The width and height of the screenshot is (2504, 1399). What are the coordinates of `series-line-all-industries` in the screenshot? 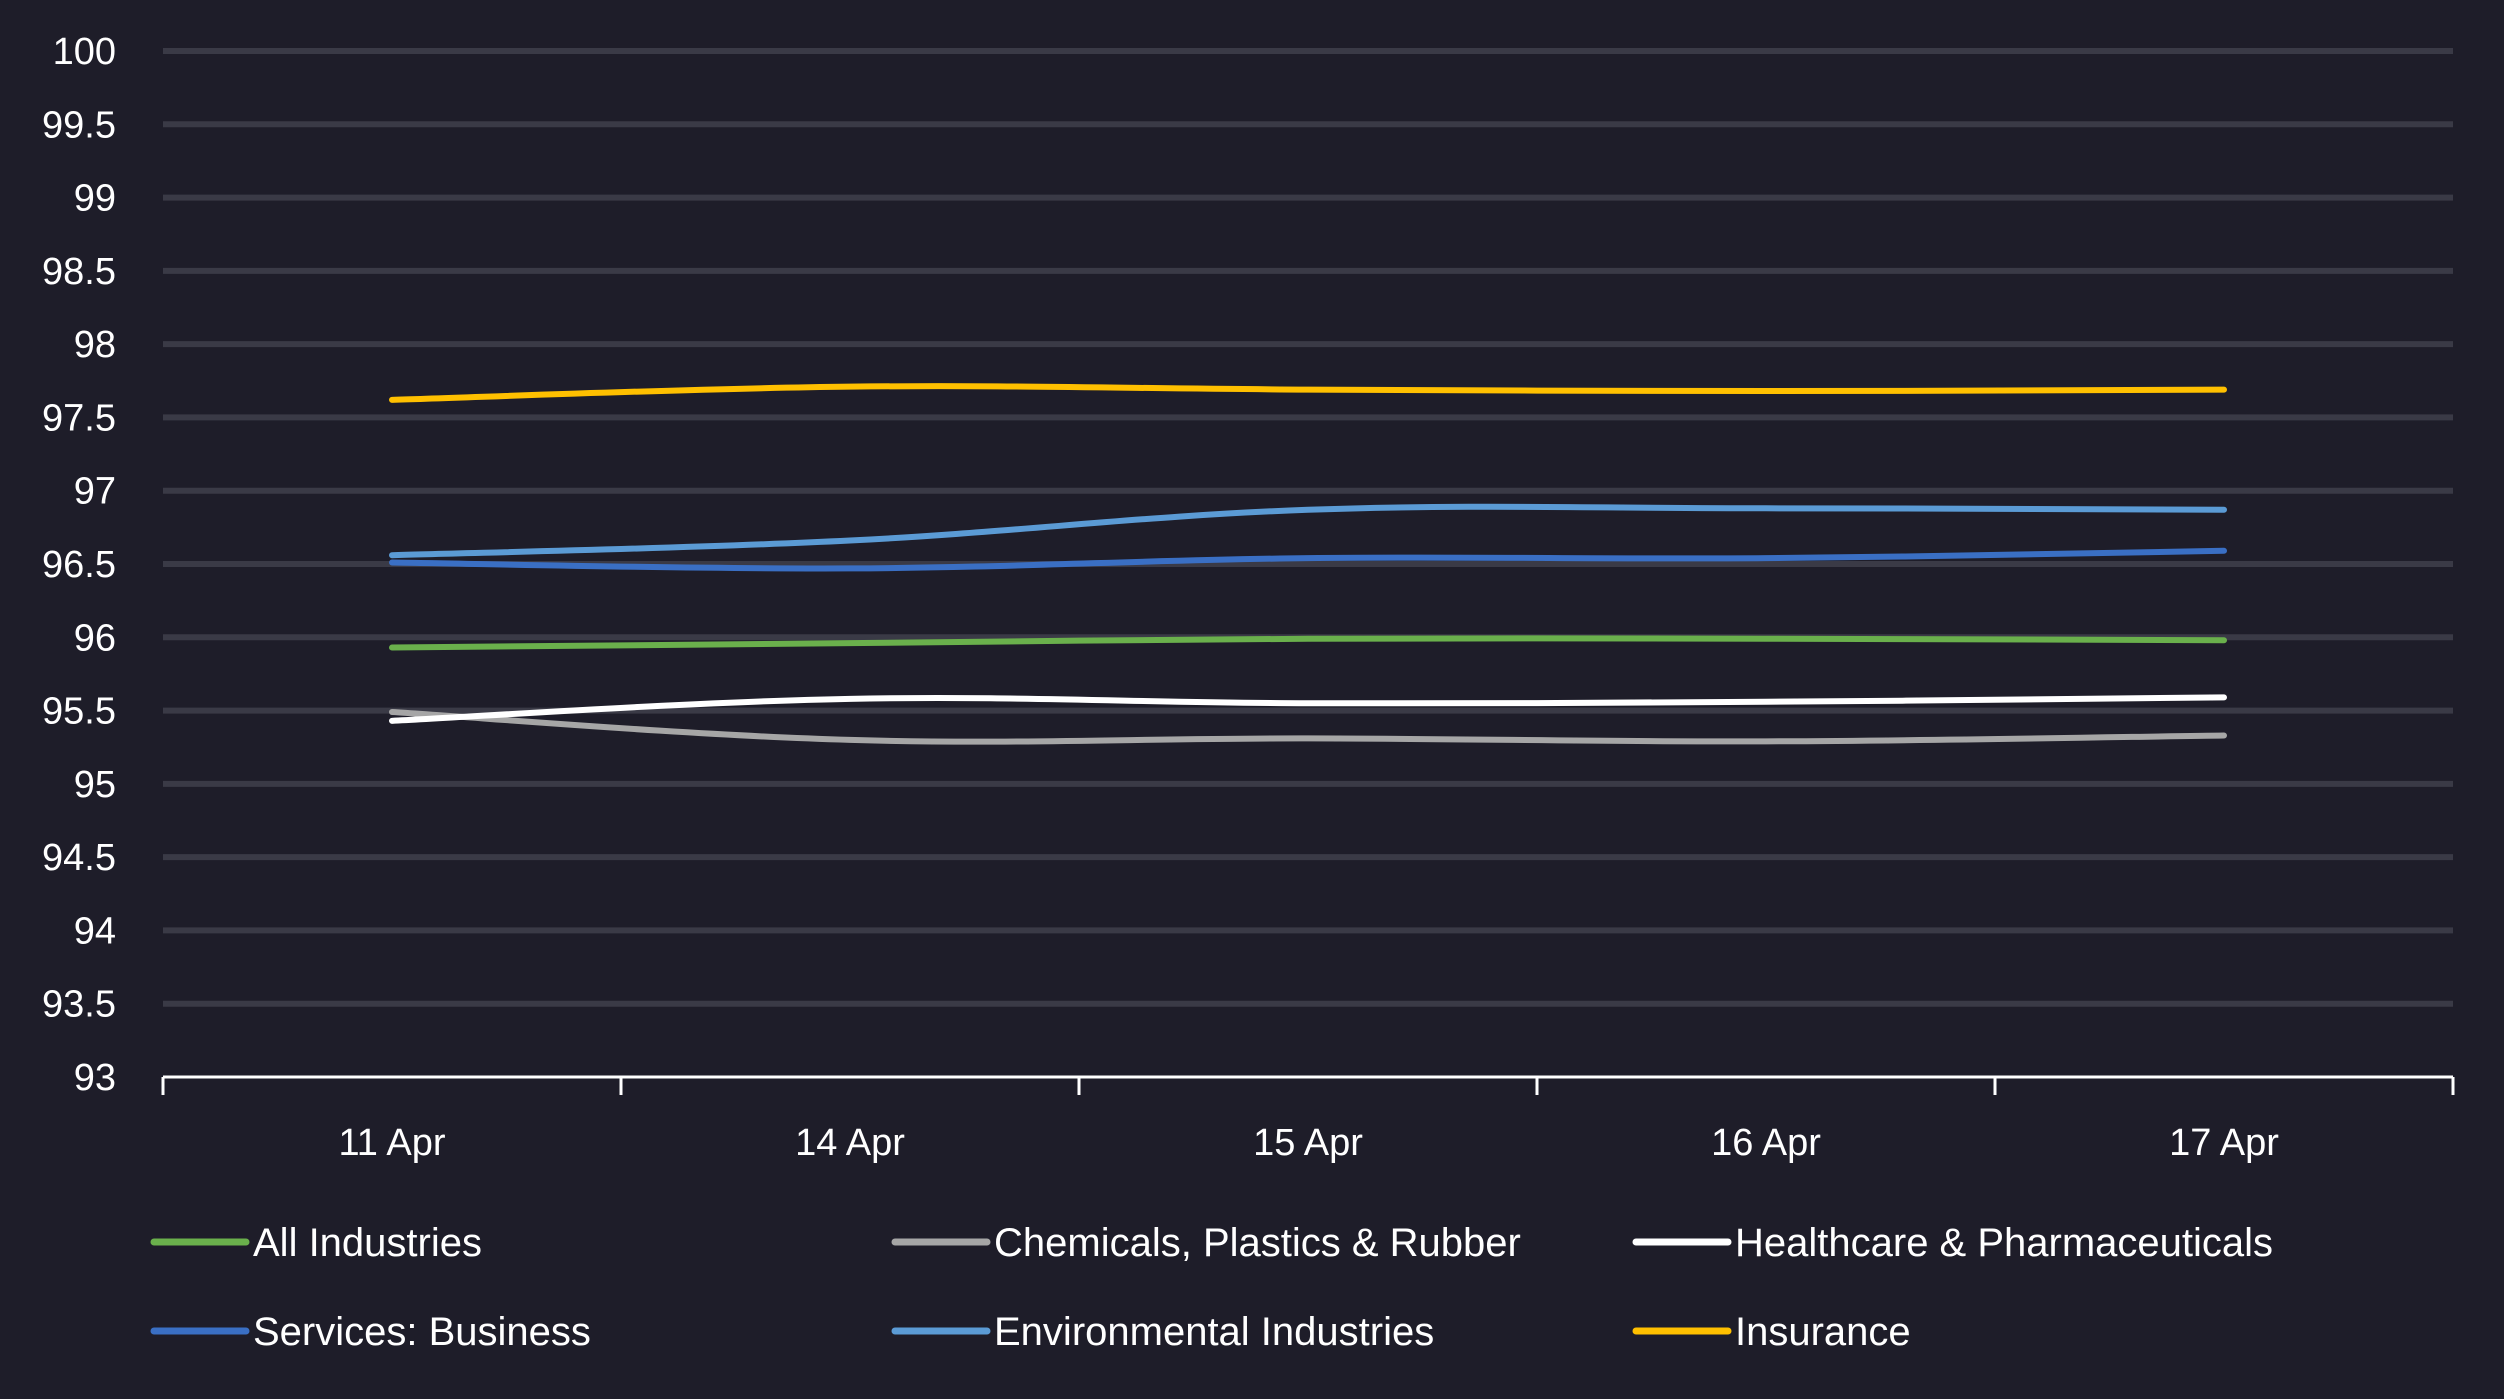 It's located at (1308, 643).